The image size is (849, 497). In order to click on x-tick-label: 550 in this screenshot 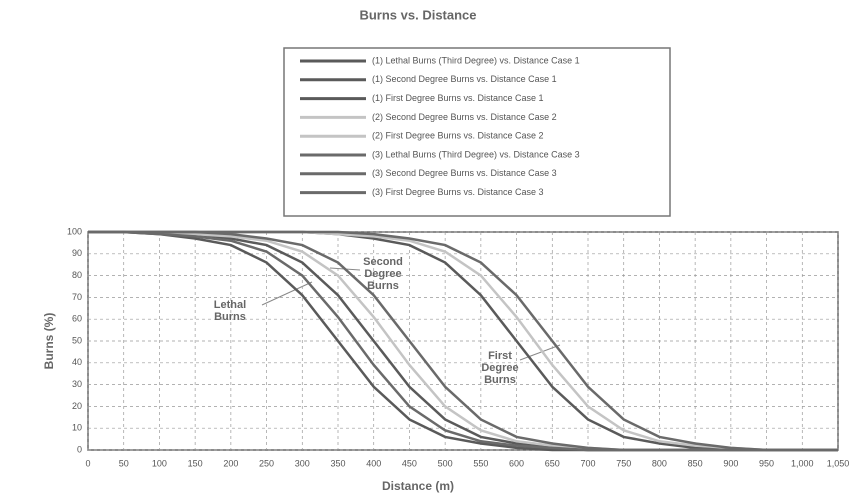, I will do `click(480, 463)`.